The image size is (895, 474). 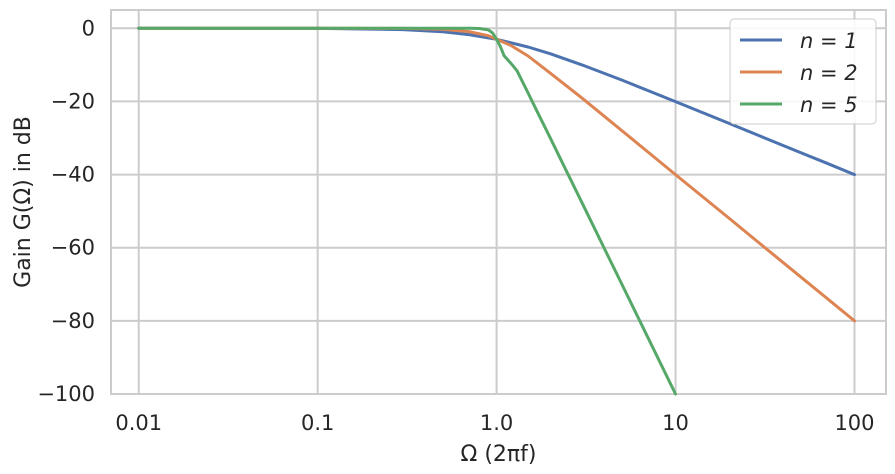 What do you see at coordinates (138, 423) in the screenshot?
I see `x-tick-label: 0.01` at bounding box center [138, 423].